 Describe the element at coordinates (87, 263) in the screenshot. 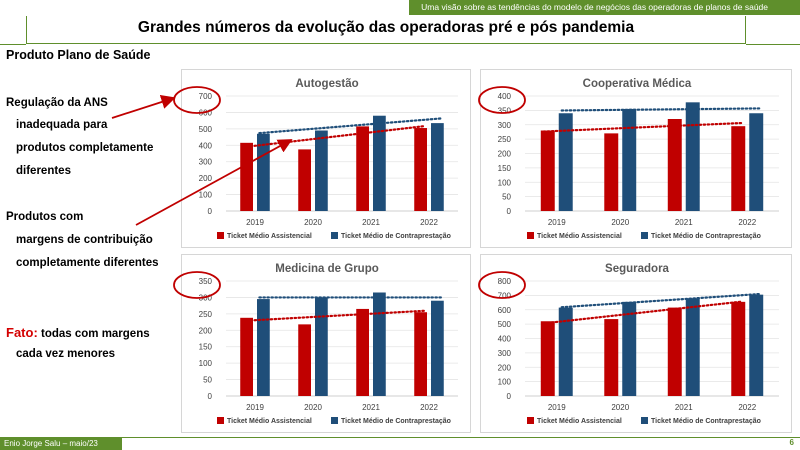

I see `note-produtos-line-3: completamente diferentes` at that location.